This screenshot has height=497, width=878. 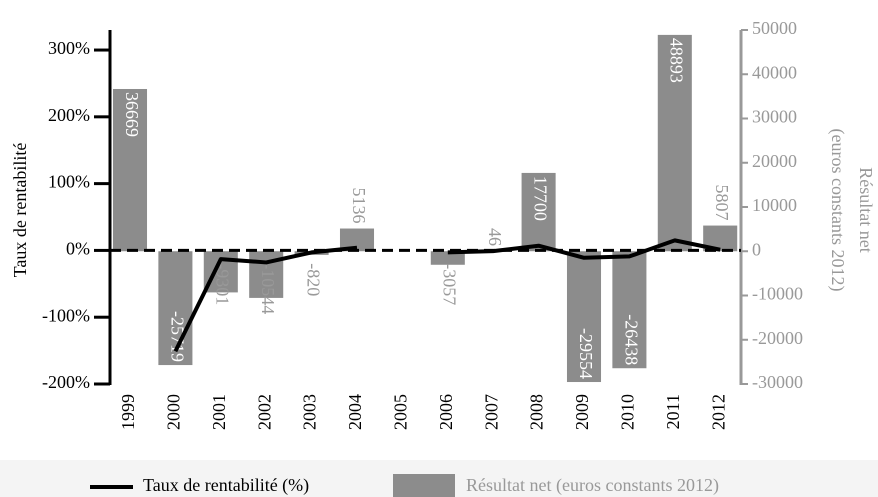 I want to click on x-tick-label: 2011, so click(x=673, y=411).